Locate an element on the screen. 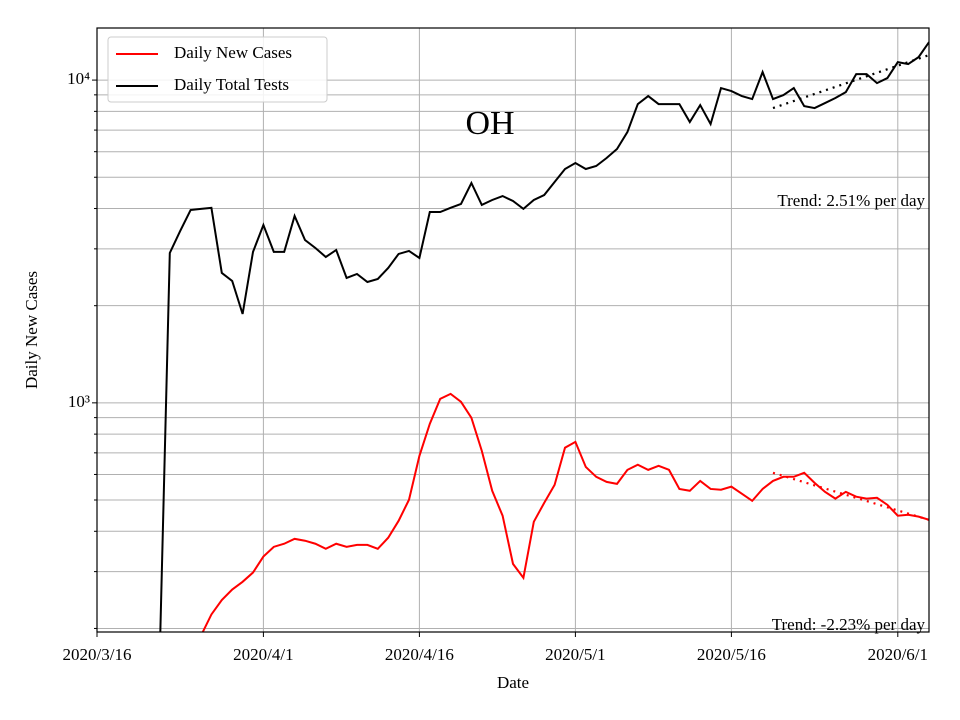  chart-title: OH is located at coordinates (489, 123).